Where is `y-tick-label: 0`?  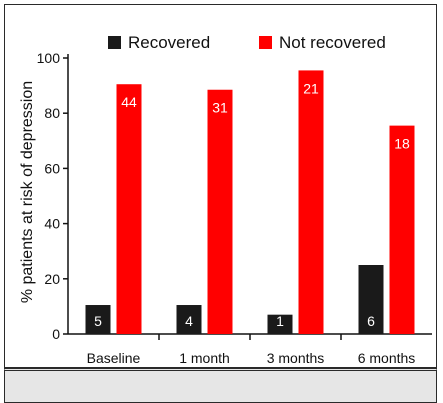
y-tick-label: 0 is located at coordinates (56, 334).